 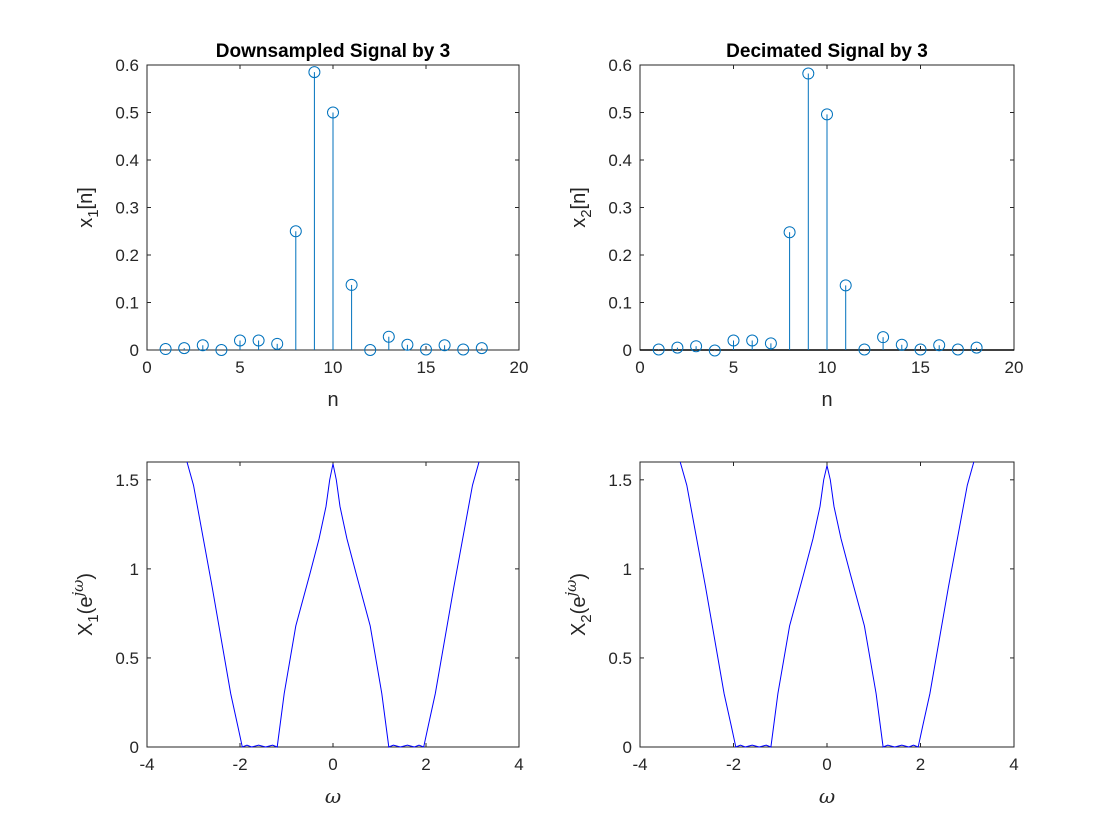 I want to click on y-axis-label: x2[n], so click(x=581, y=207).